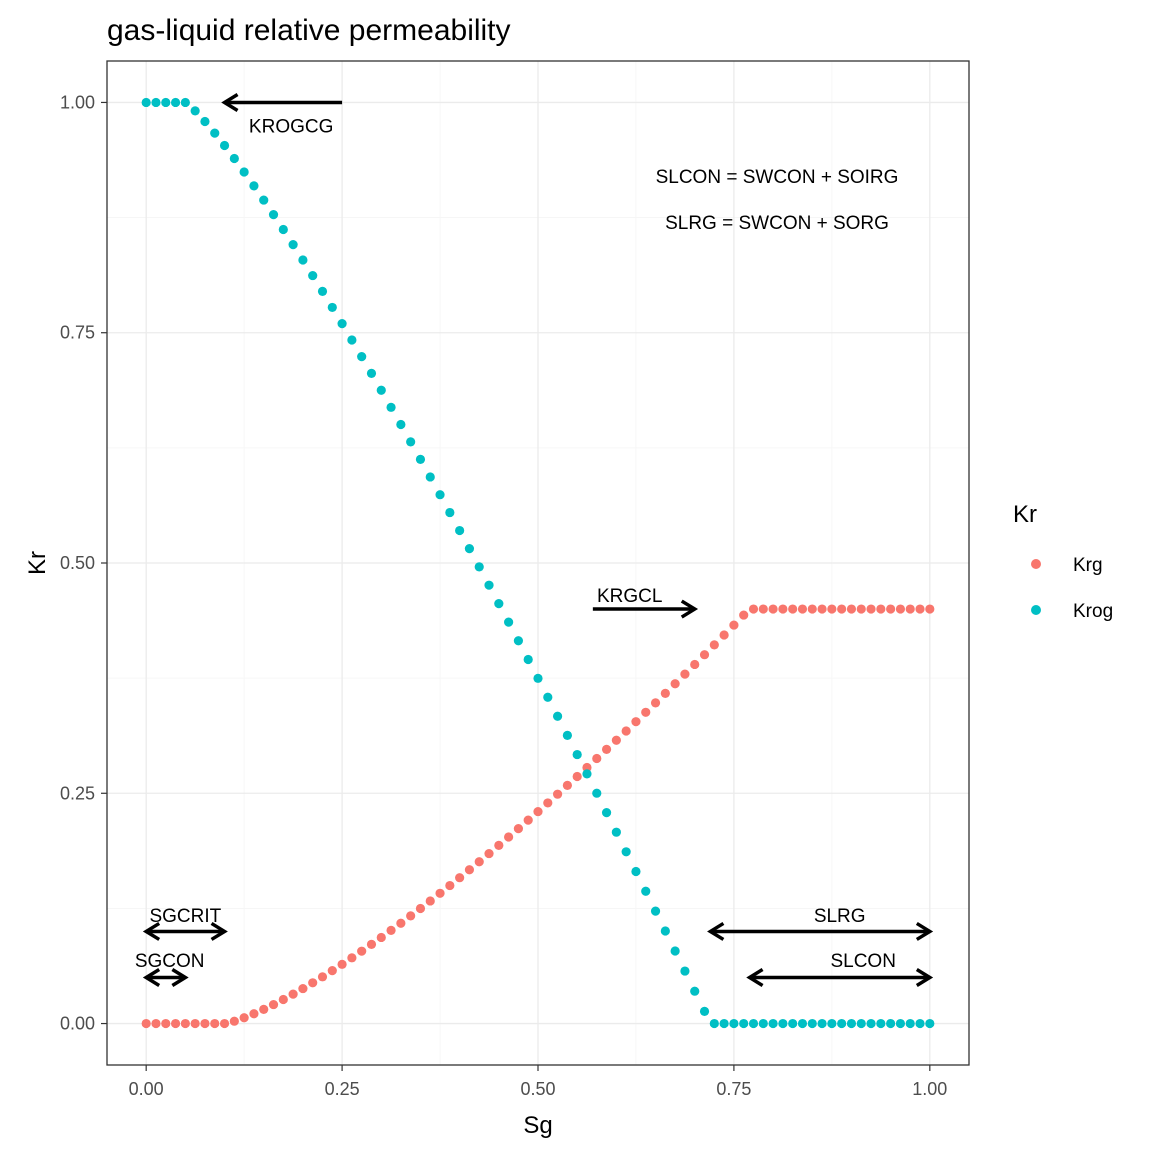 This screenshot has height=1152, width=1152. I want to click on x-axis-title: Sg, so click(537, 1125).